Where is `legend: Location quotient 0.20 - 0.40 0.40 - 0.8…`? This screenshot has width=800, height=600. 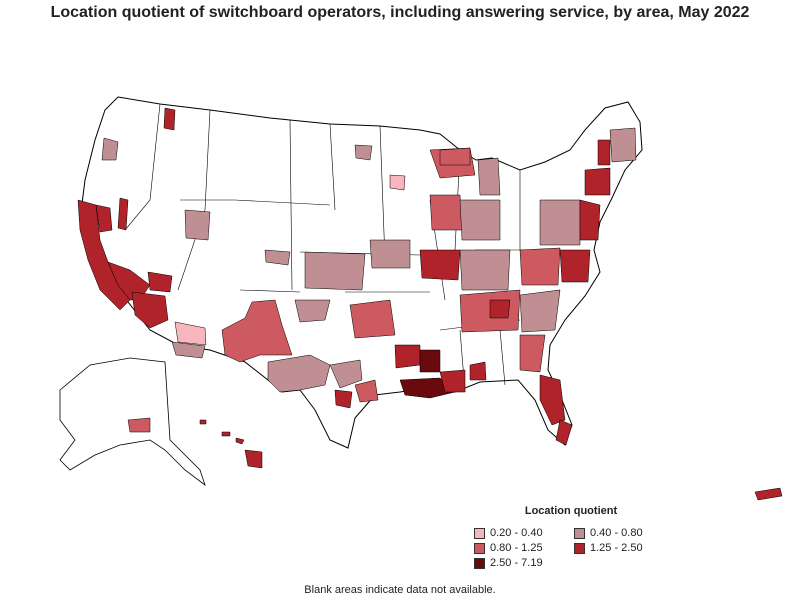 legend: Location quotient 0.20 - 0.40 0.40 - 0.8… is located at coordinates (566, 537).